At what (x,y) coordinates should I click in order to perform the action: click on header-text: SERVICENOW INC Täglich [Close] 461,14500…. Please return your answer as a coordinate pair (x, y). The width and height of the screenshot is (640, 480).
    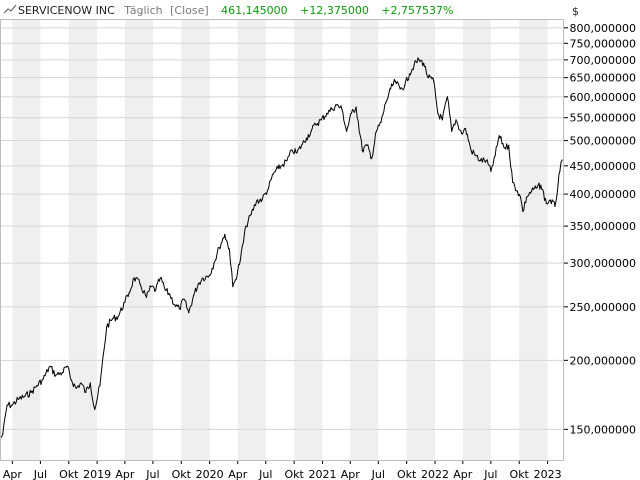
    Looking at the image, I should click on (236, 10).